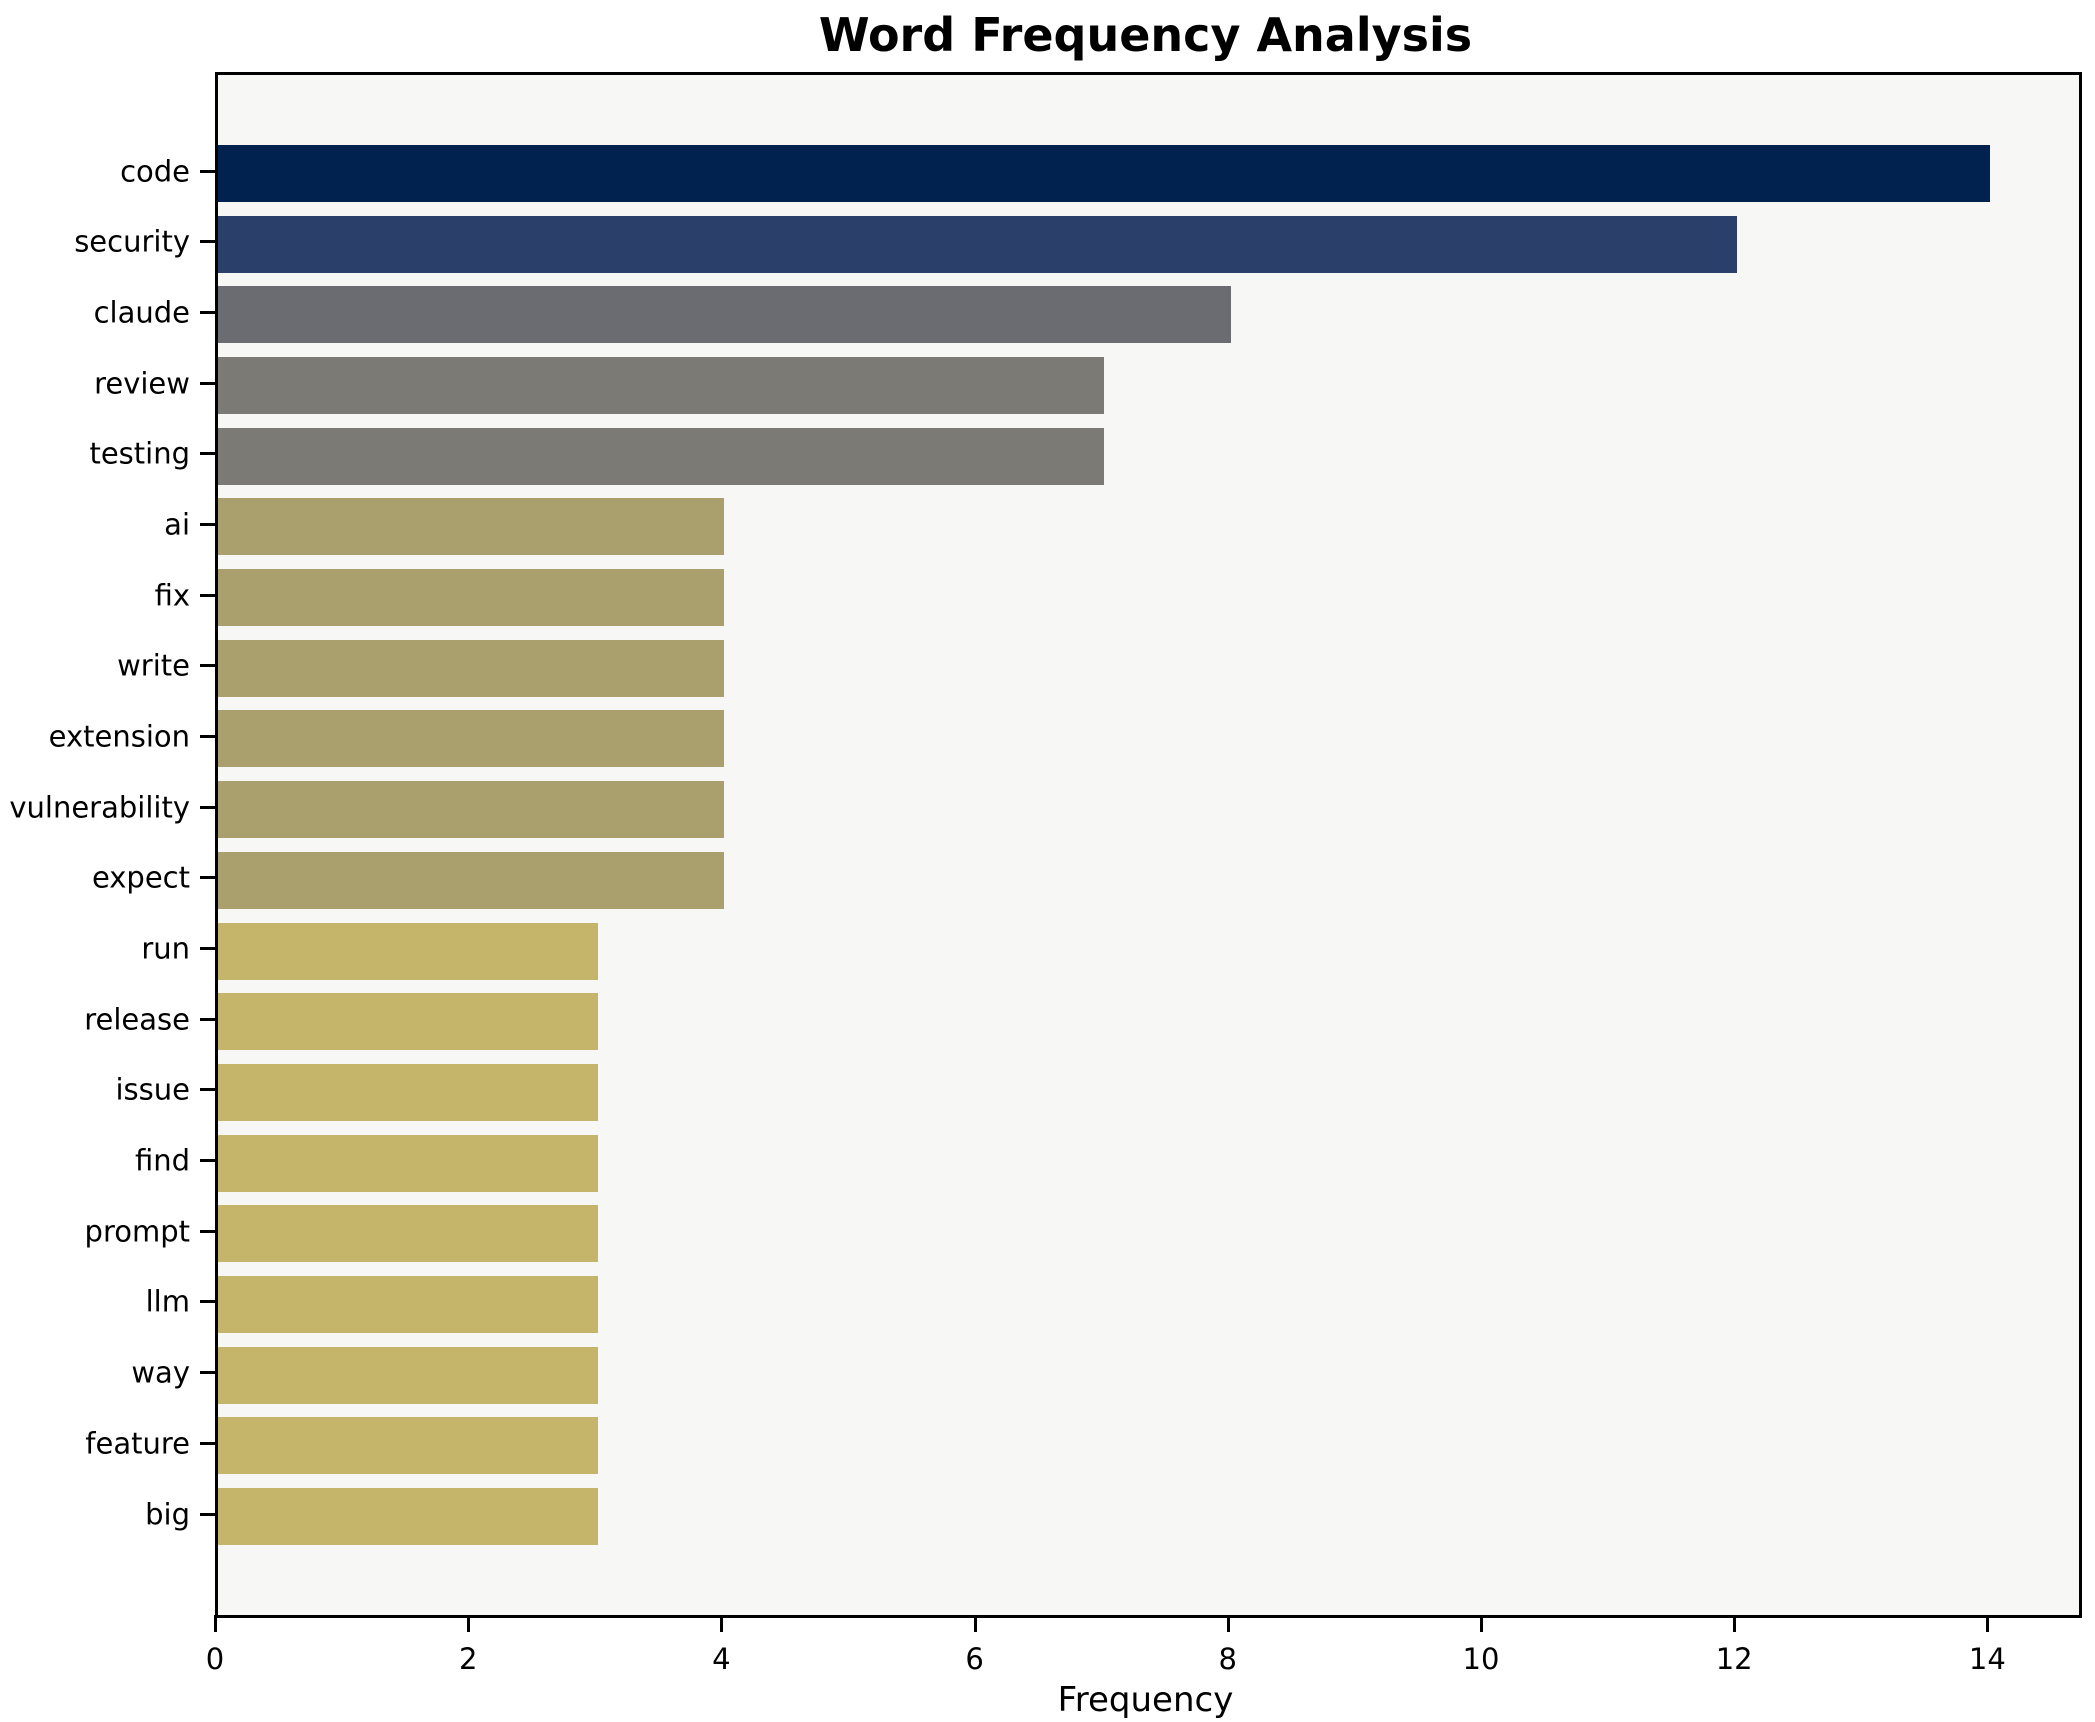 The width and height of the screenshot is (2095, 1722). I want to click on y-tick-label: testing, so click(139, 453).